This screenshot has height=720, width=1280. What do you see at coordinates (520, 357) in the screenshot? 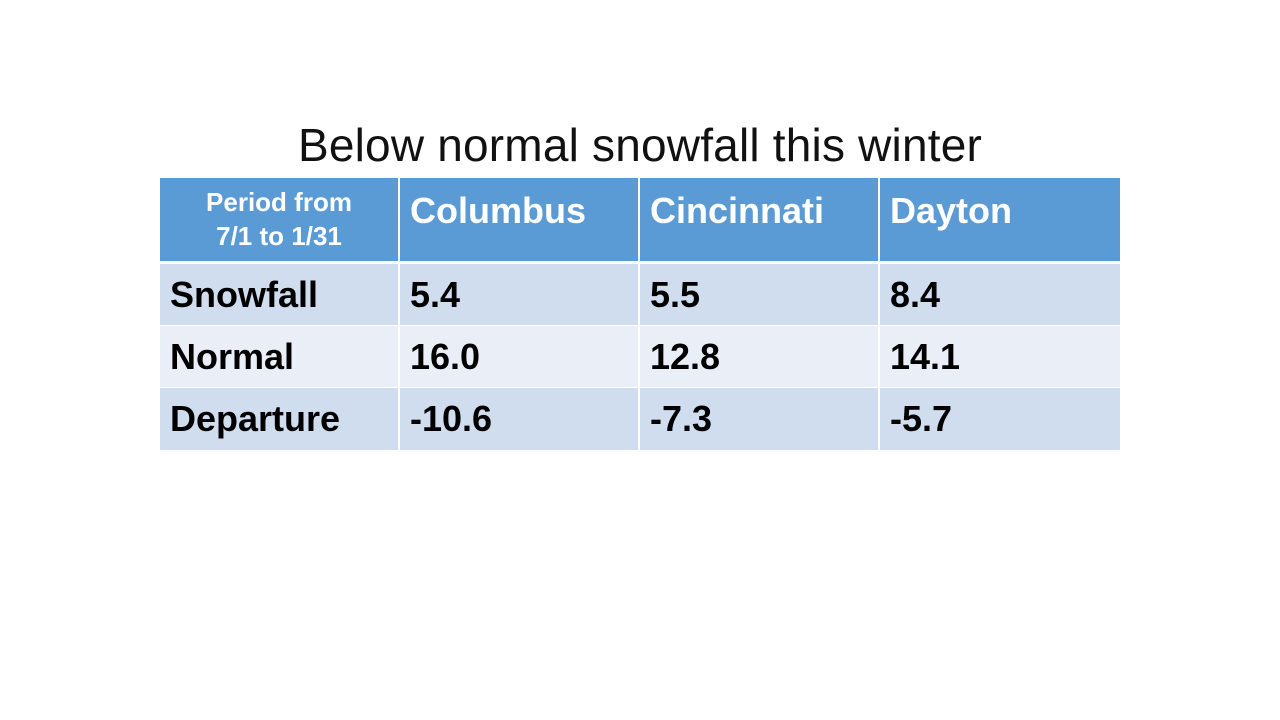
I see `table-cell: 16.0` at bounding box center [520, 357].